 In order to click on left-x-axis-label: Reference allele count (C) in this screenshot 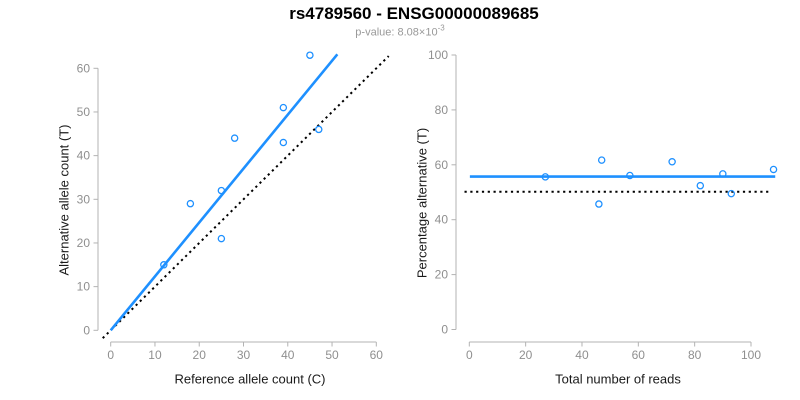, I will do `click(250, 379)`.